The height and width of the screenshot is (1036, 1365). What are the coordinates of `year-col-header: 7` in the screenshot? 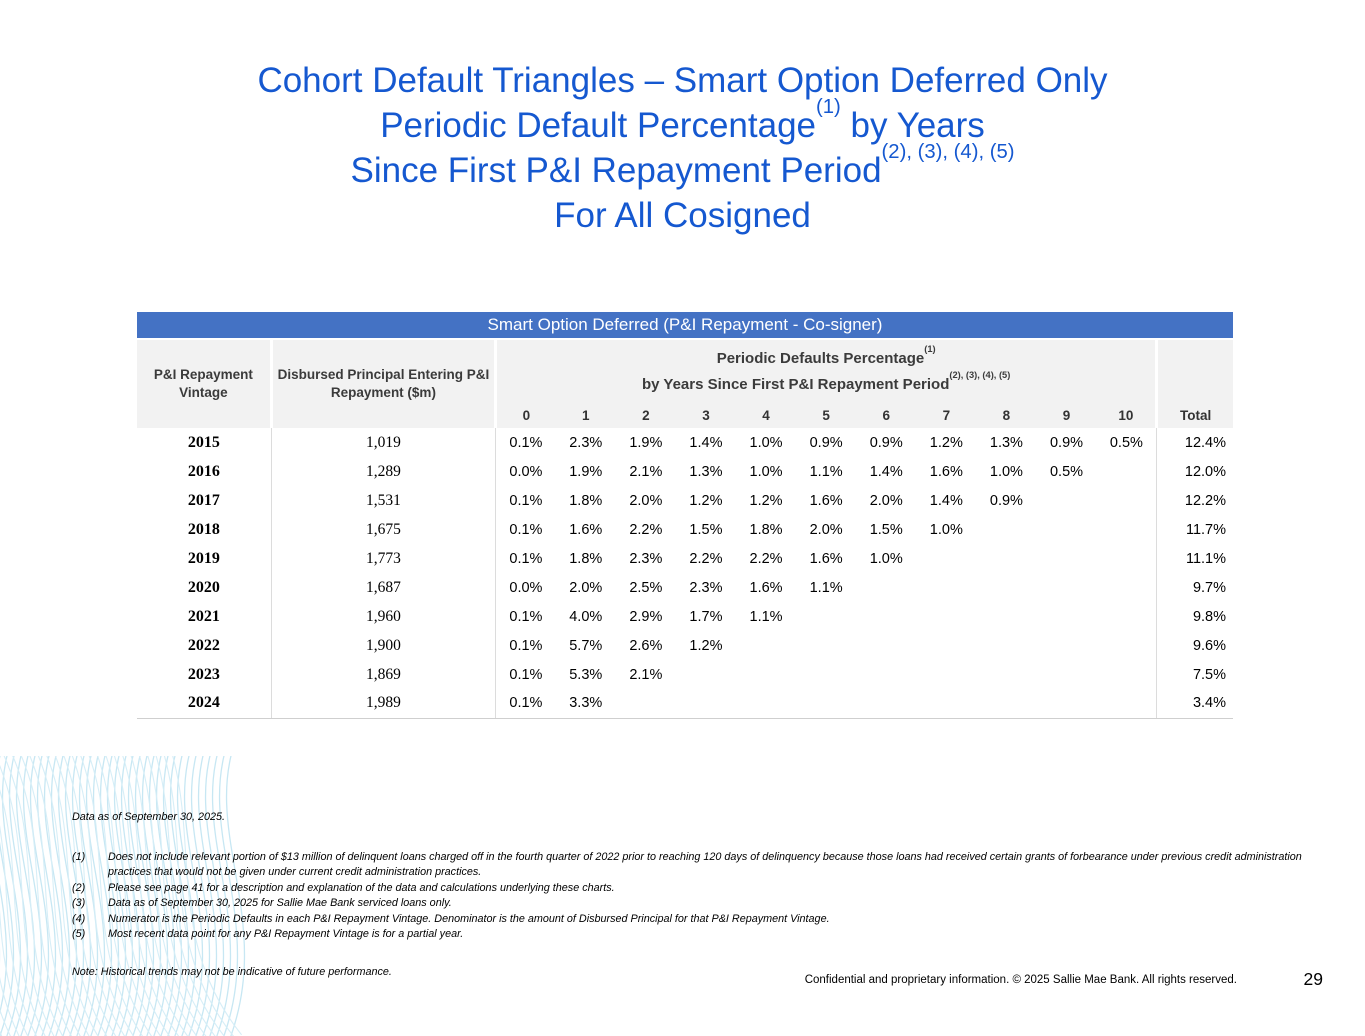 It's located at (946, 415).